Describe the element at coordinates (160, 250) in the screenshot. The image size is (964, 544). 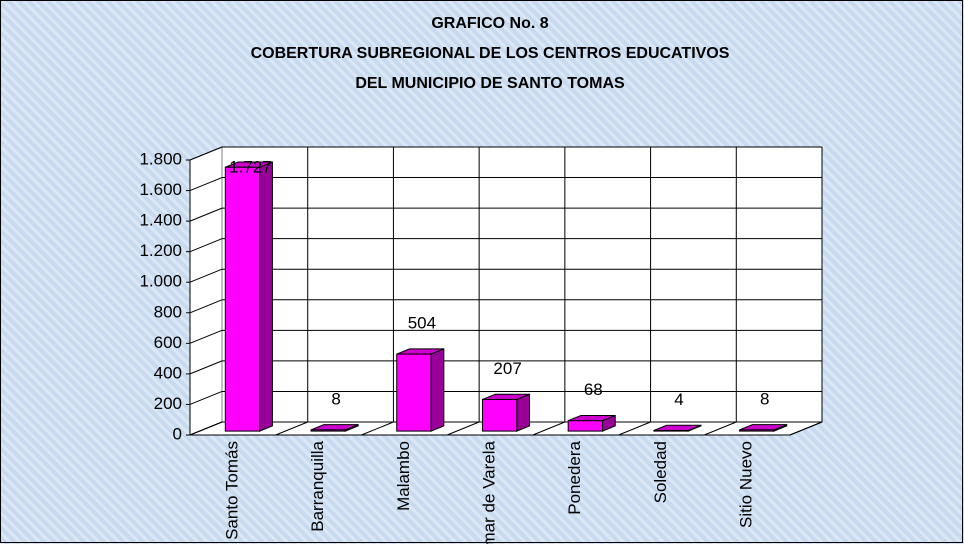
I see `y-tick-label: 1.200` at that location.